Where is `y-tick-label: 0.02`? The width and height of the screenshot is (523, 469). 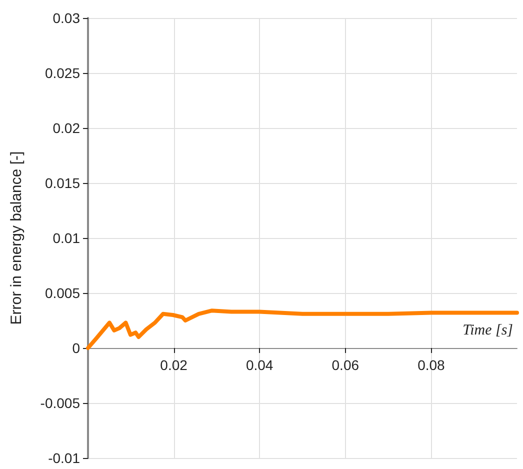 y-tick-label: 0.02 is located at coordinates (66, 128).